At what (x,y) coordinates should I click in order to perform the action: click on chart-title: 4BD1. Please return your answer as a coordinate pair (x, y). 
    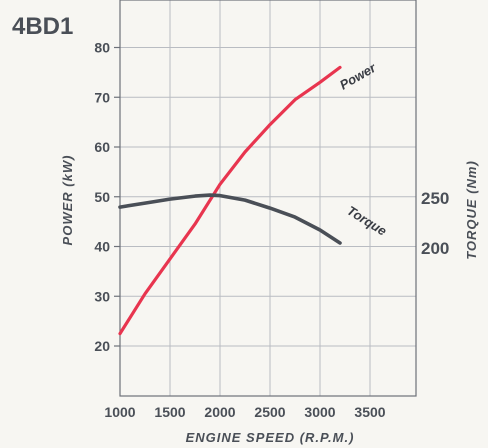
    Looking at the image, I should click on (42, 26).